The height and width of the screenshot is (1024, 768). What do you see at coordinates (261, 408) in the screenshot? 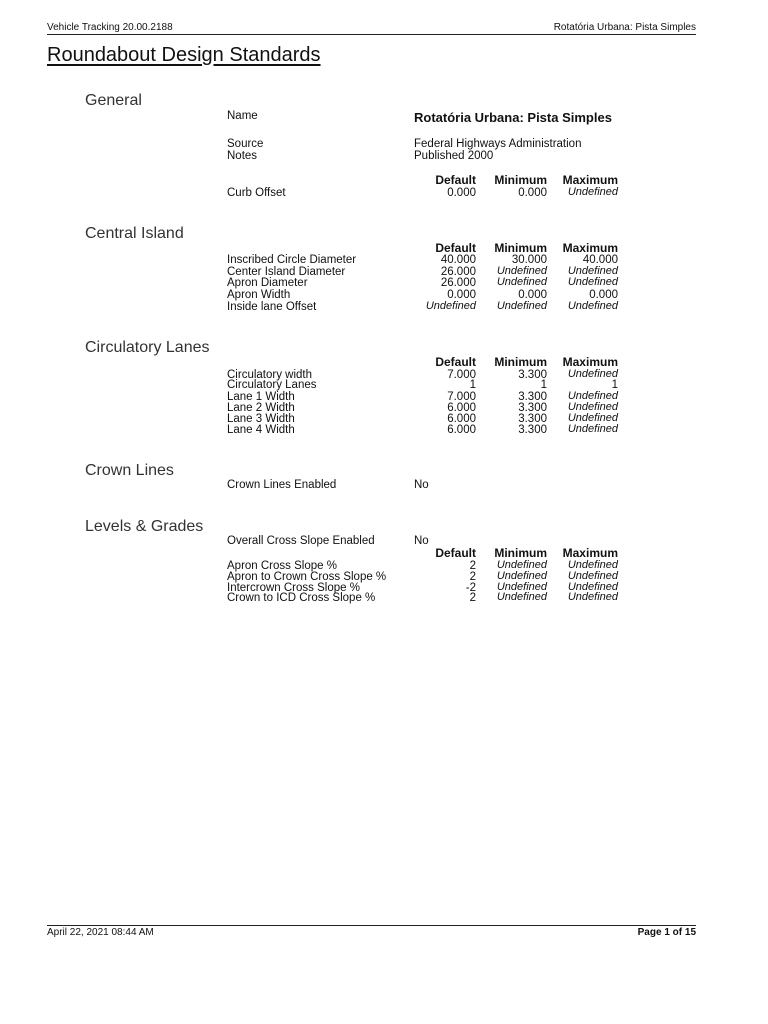
I see `row-label: Lane 2 Width` at bounding box center [261, 408].